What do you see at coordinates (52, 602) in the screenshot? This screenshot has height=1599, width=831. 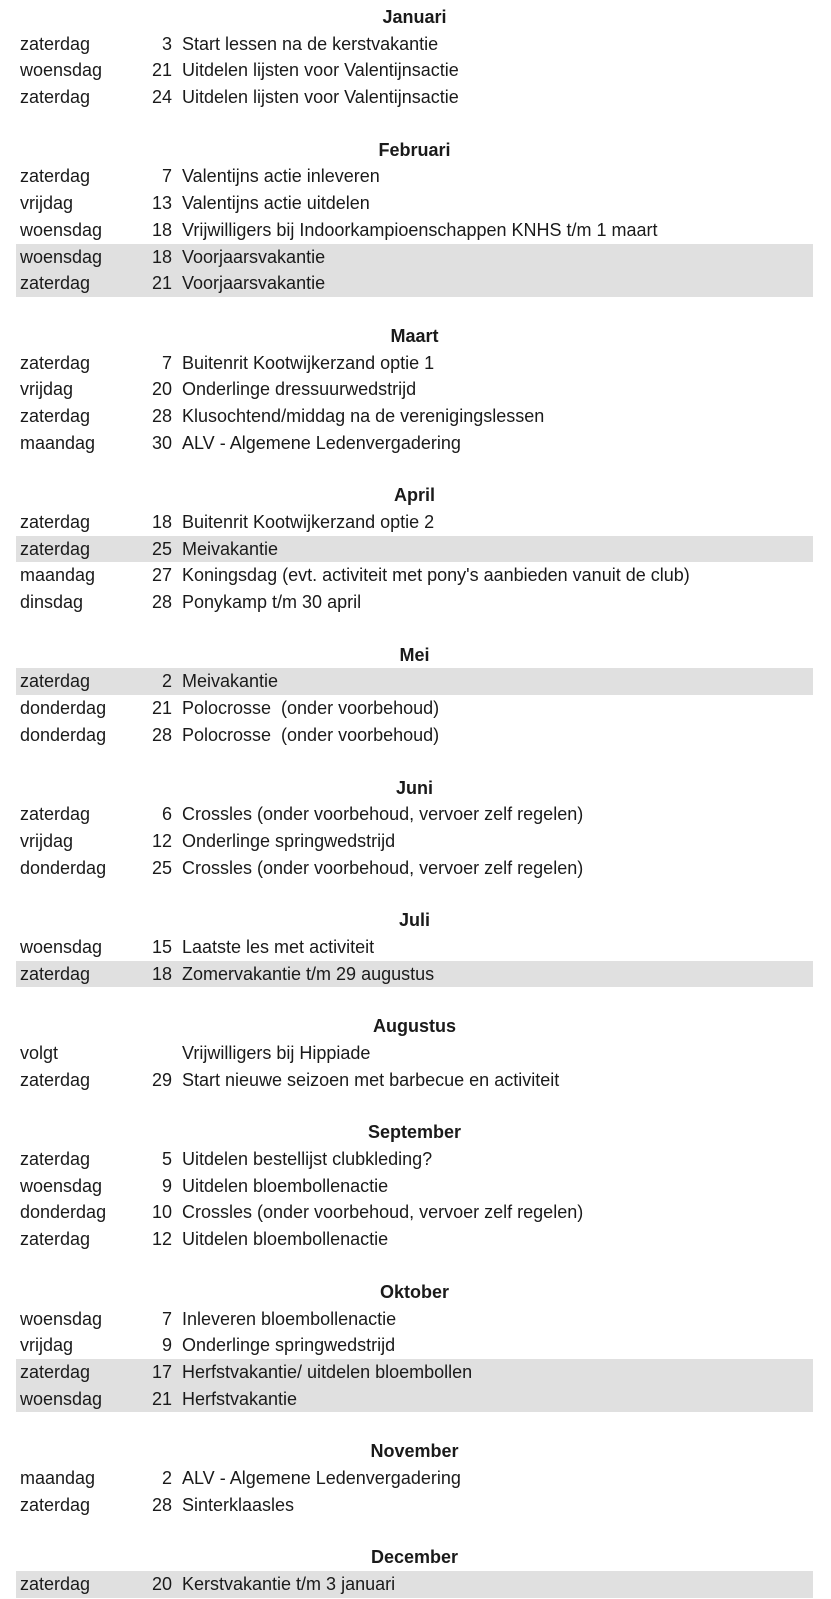 I see `event-day: dinsdag` at bounding box center [52, 602].